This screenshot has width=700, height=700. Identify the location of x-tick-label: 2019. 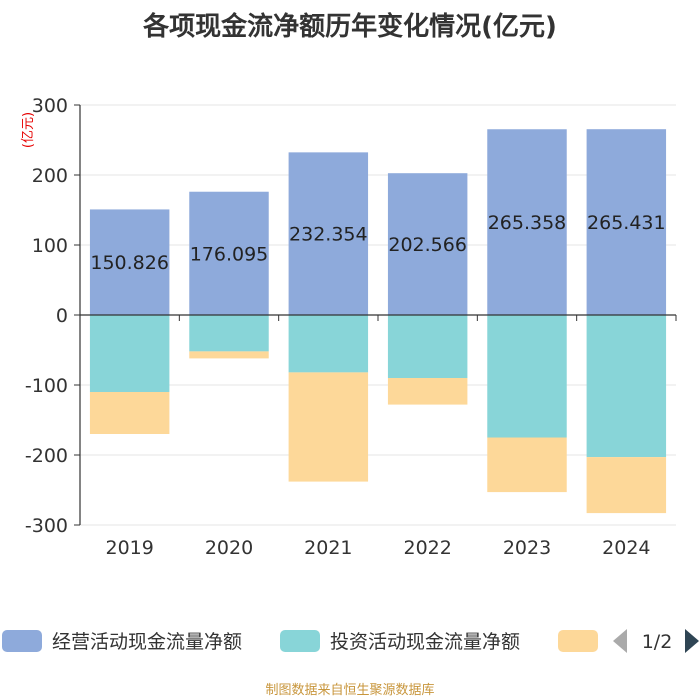
(129, 548).